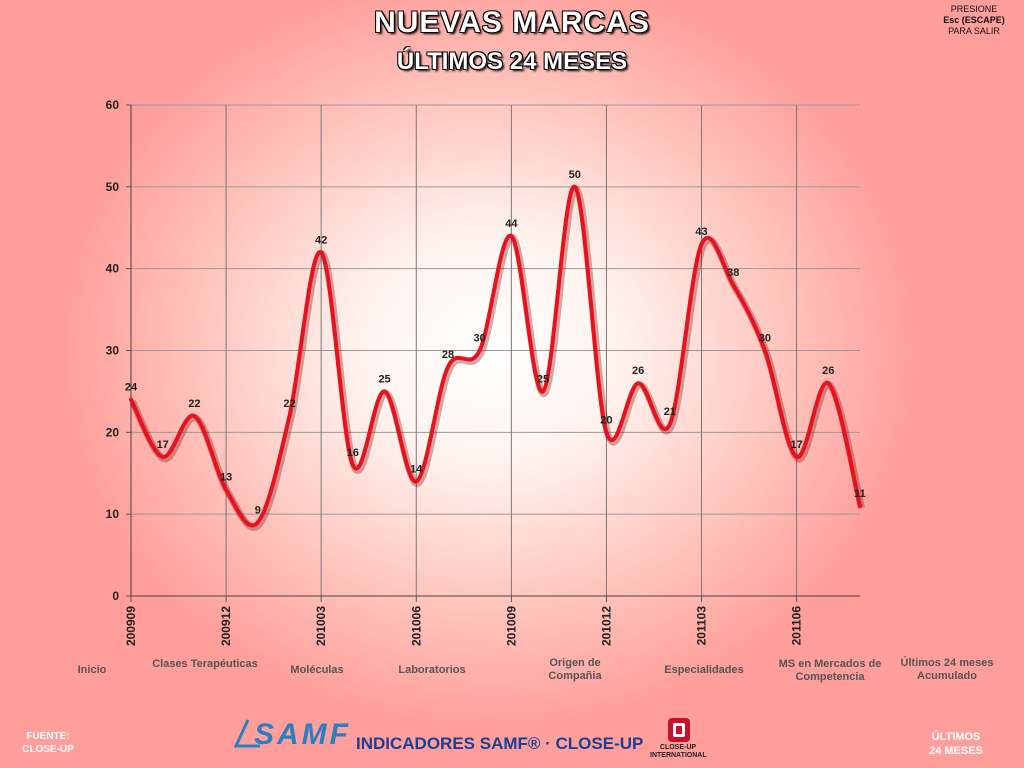 The image size is (1024, 768). Describe the element at coordinates (678, 755) in the screenshot. I see `closeup-logo-line2: INTERNATIONAL` at that location.